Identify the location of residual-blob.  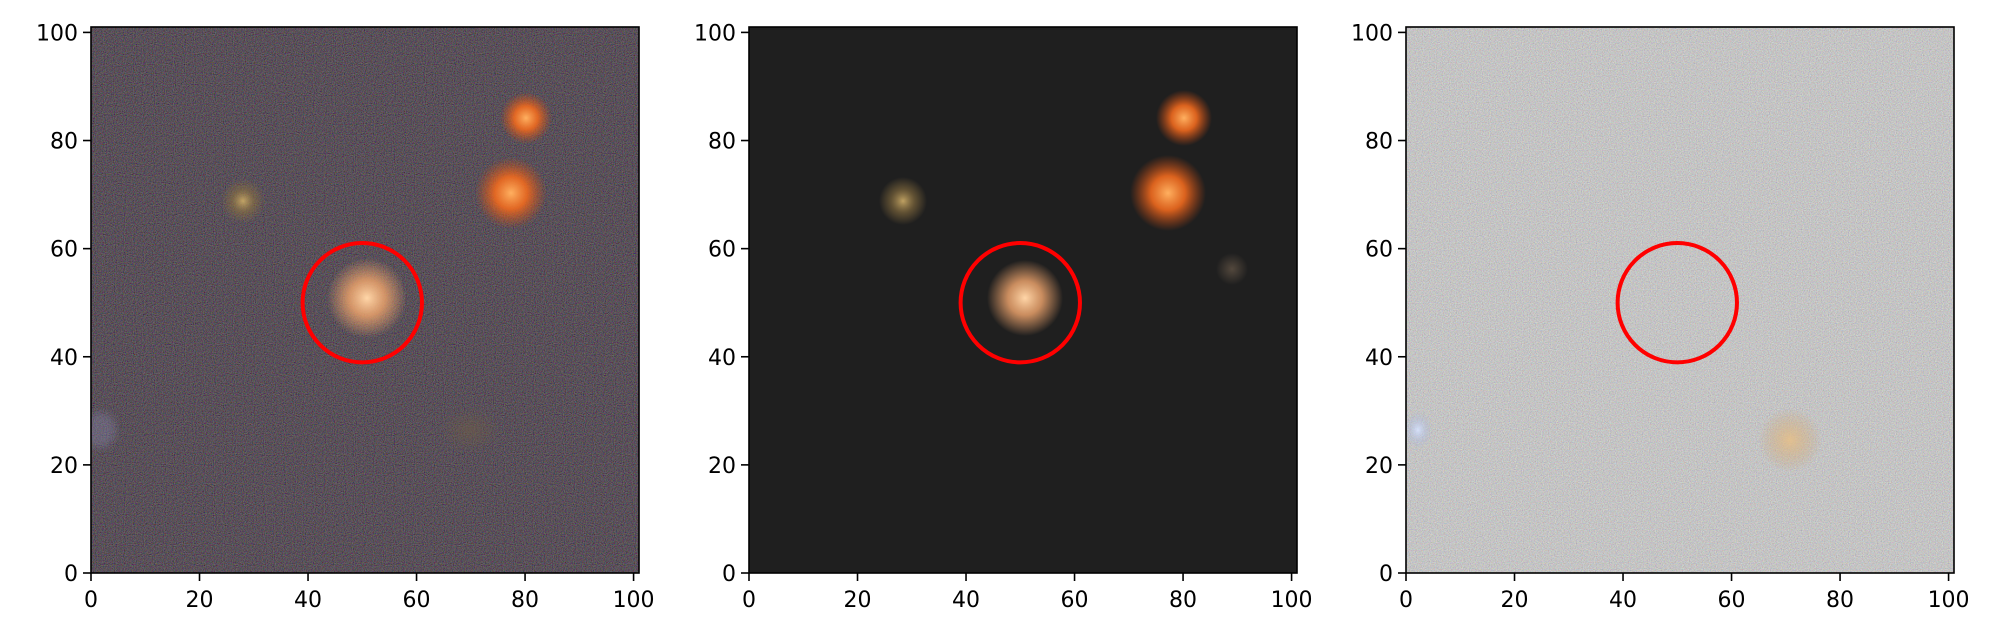
(1790, 440).